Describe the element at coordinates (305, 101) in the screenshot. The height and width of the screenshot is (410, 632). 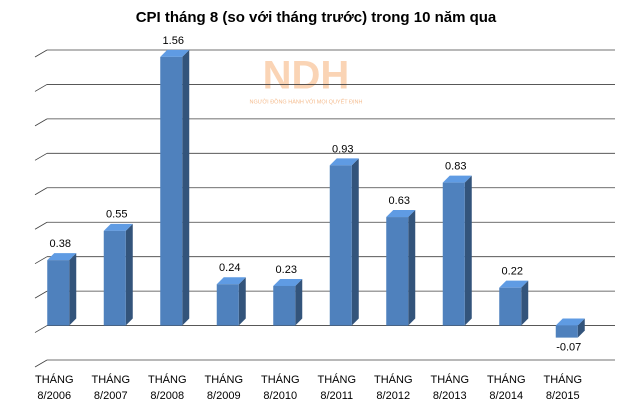
I see `watermark-slogan: NGƯỜI ĐỒNG HÀNH VỚI MỌI QUYẾT ĐỊNH` at that location.